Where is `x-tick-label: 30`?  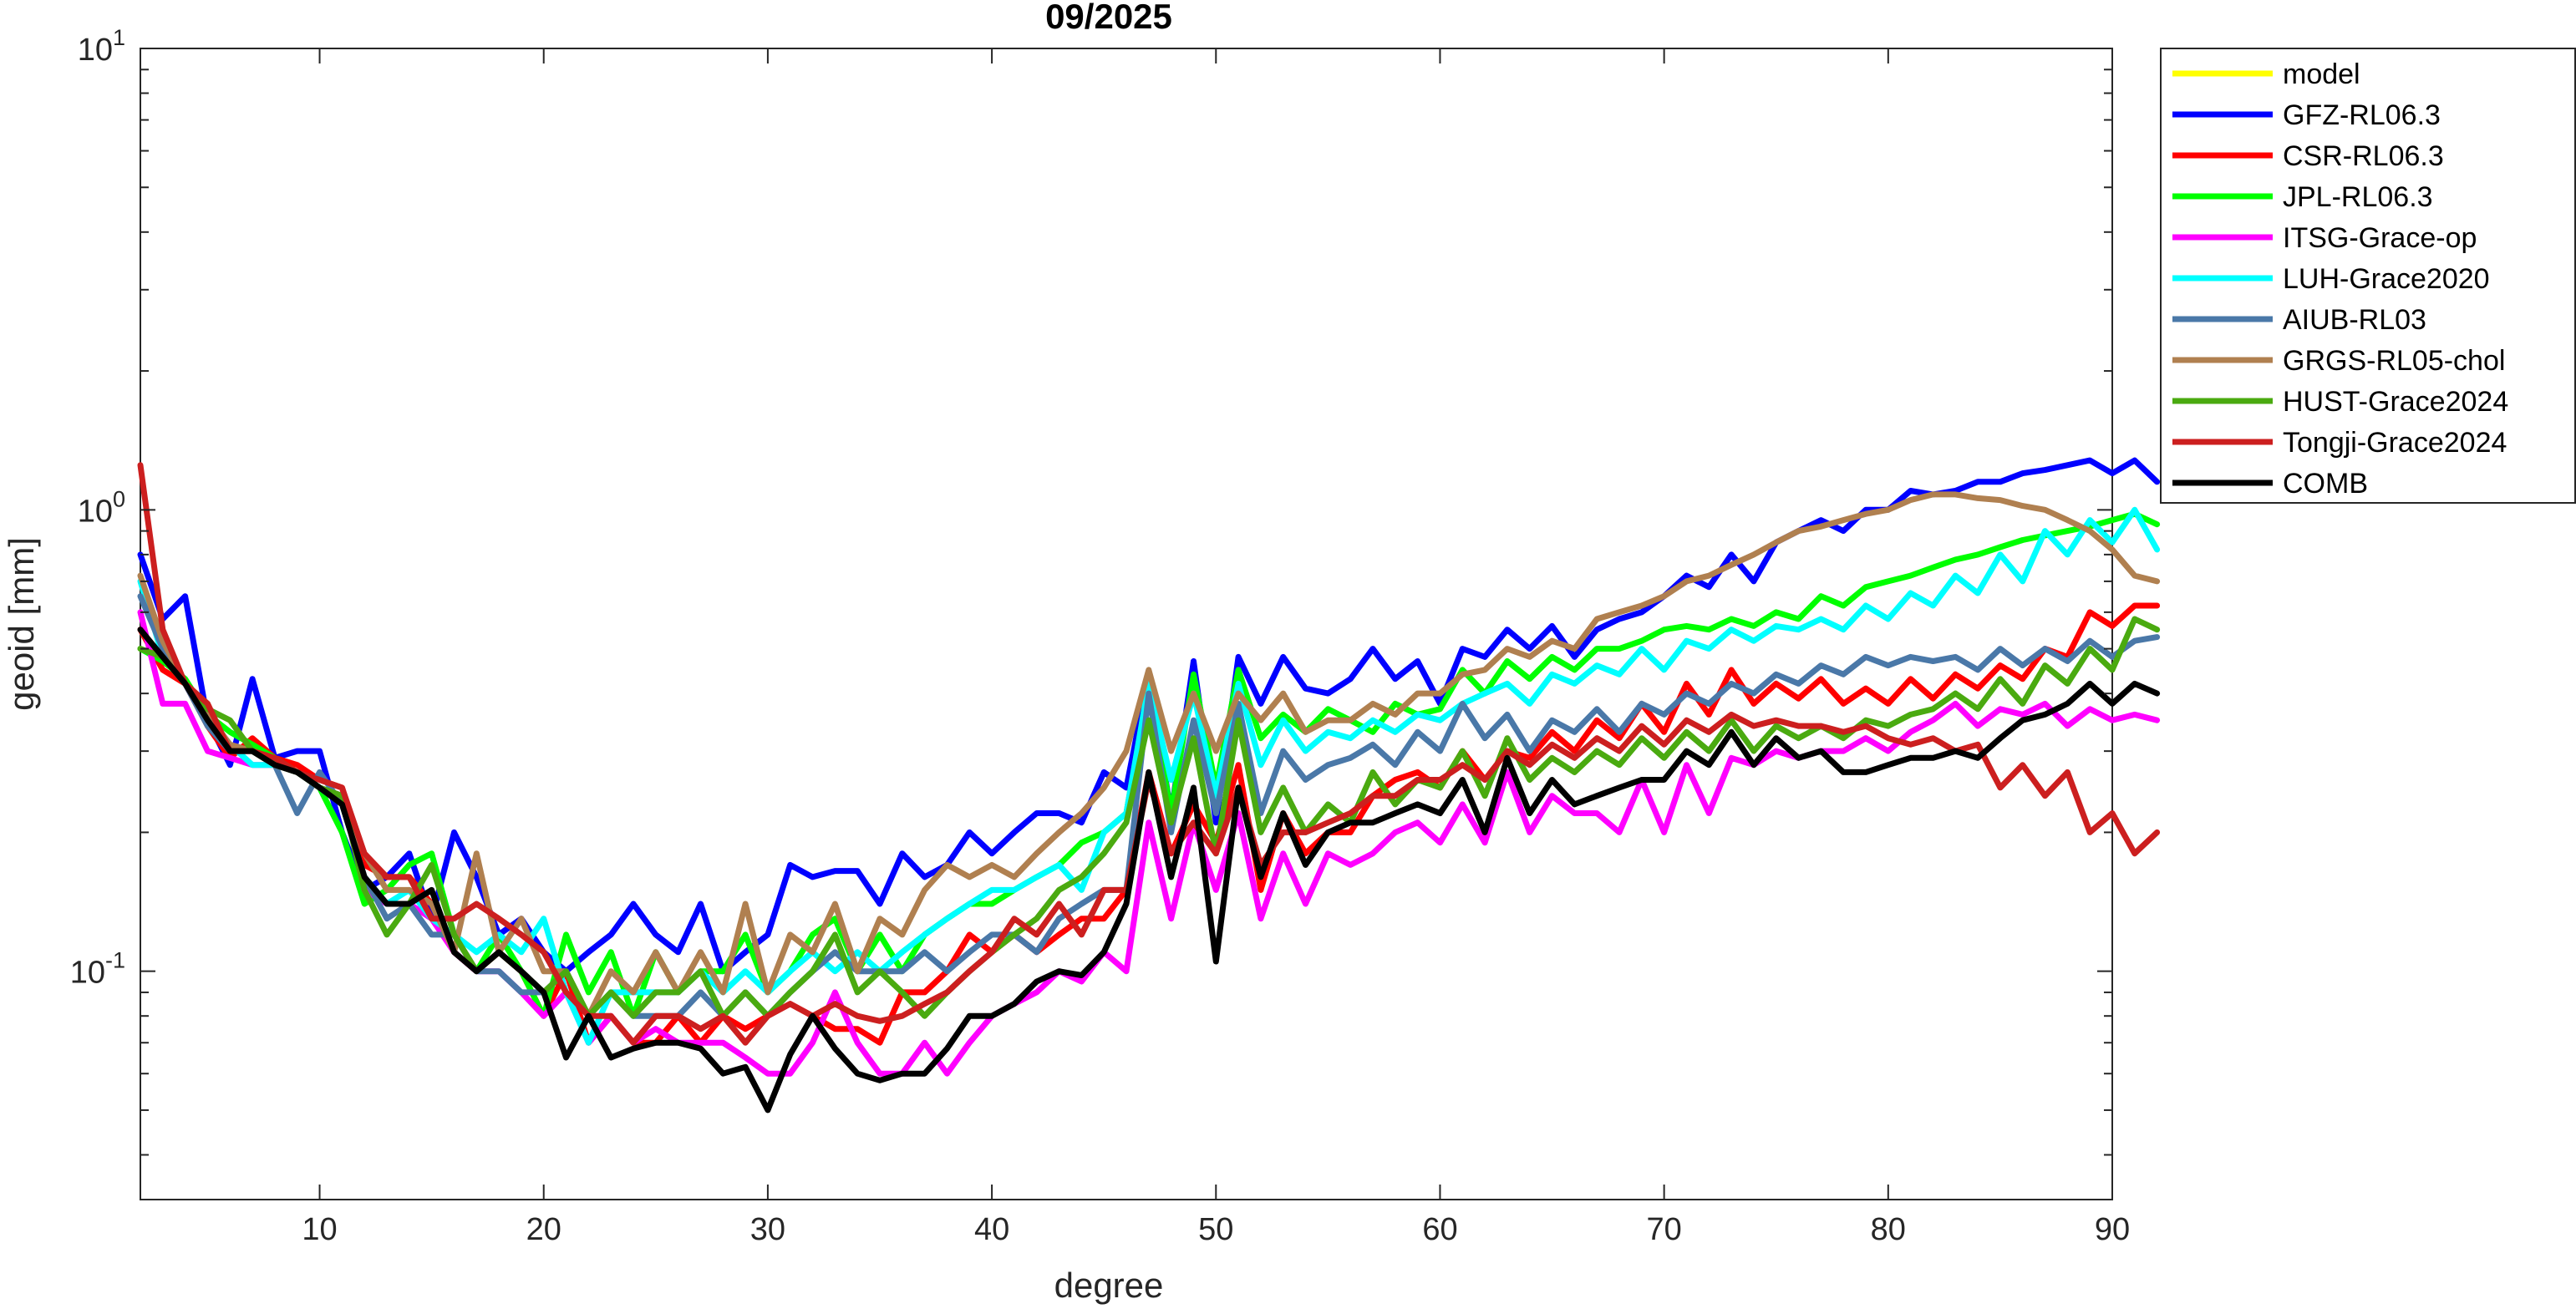
x-tick-label: 30 is located at coordinates (767, 1229).